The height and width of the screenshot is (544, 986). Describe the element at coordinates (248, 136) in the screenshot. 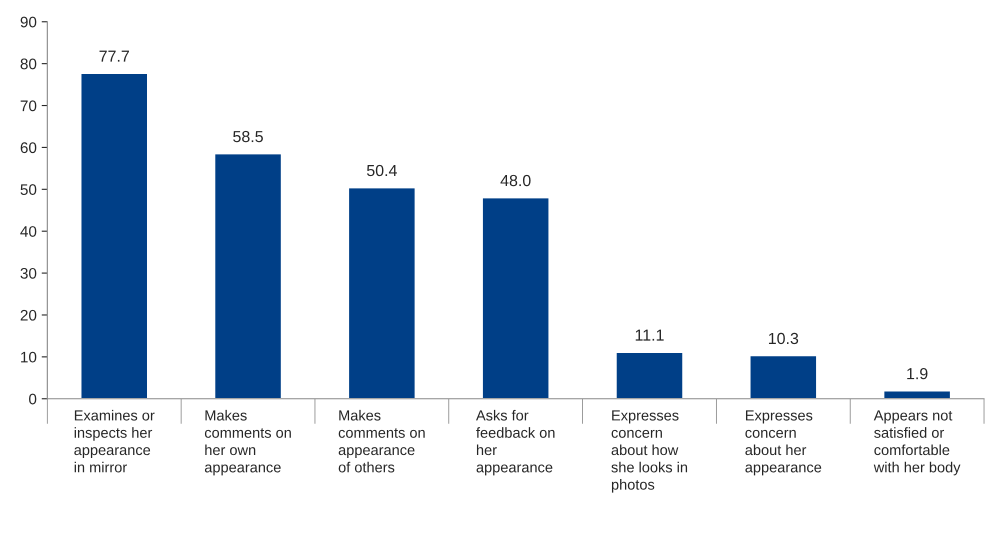

I see `data-label: 58.5` at that location.